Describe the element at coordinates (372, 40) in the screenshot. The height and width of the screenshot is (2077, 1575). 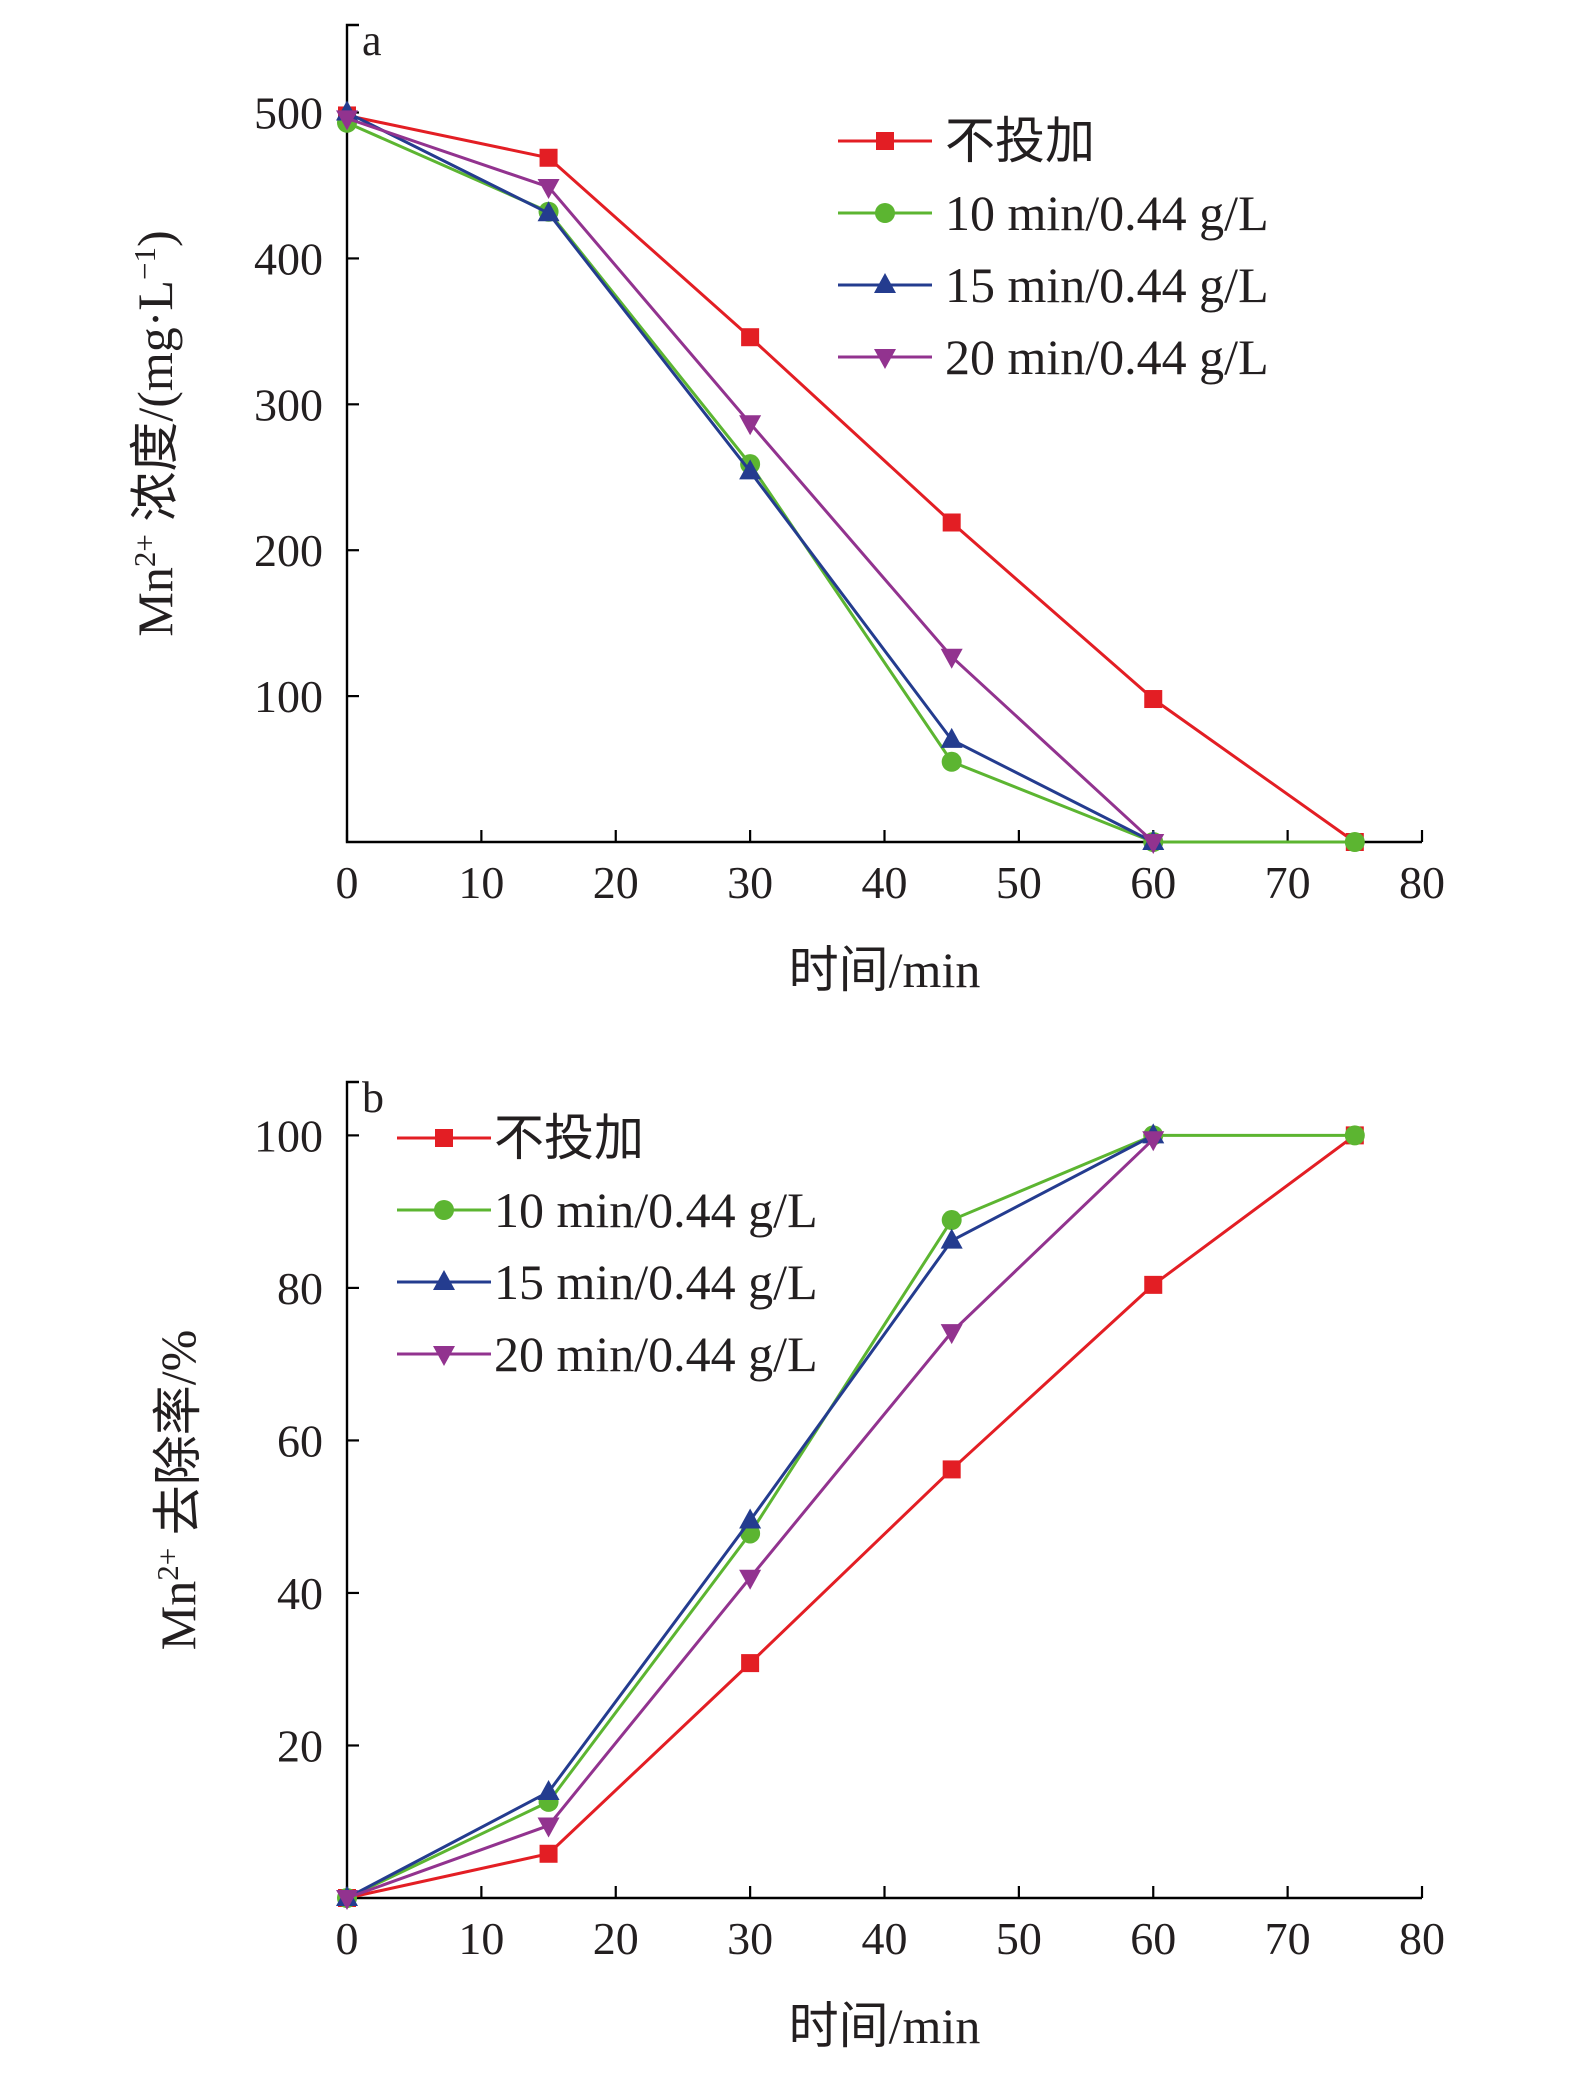
I see `panel-label: a` at that location.